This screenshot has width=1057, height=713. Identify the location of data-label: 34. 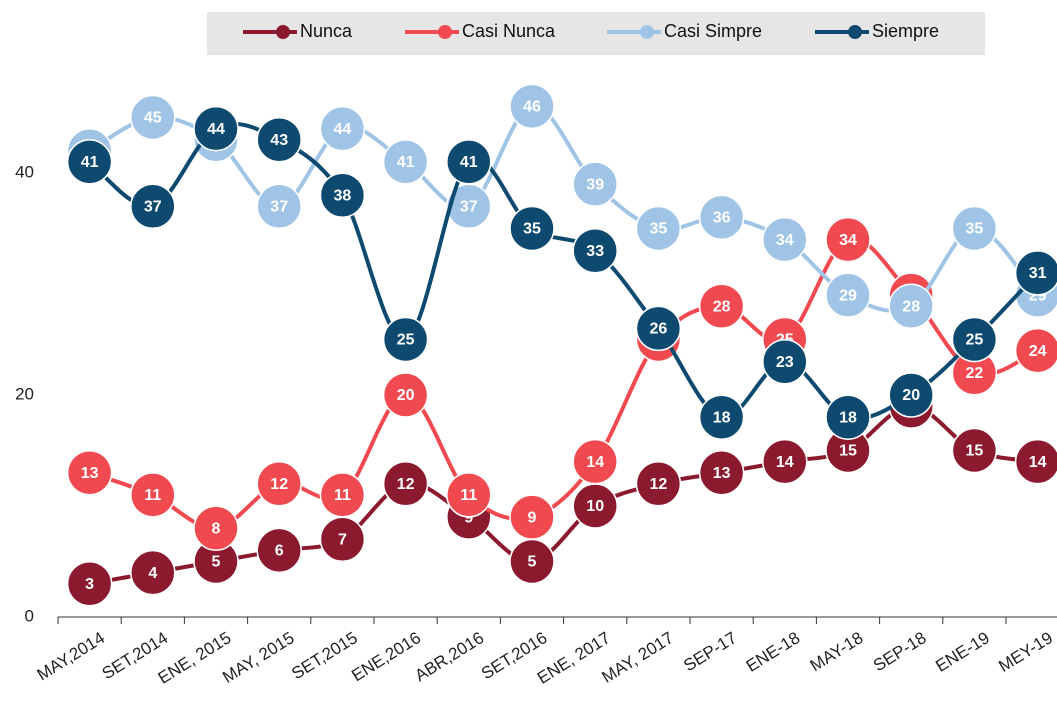
(848, 240).